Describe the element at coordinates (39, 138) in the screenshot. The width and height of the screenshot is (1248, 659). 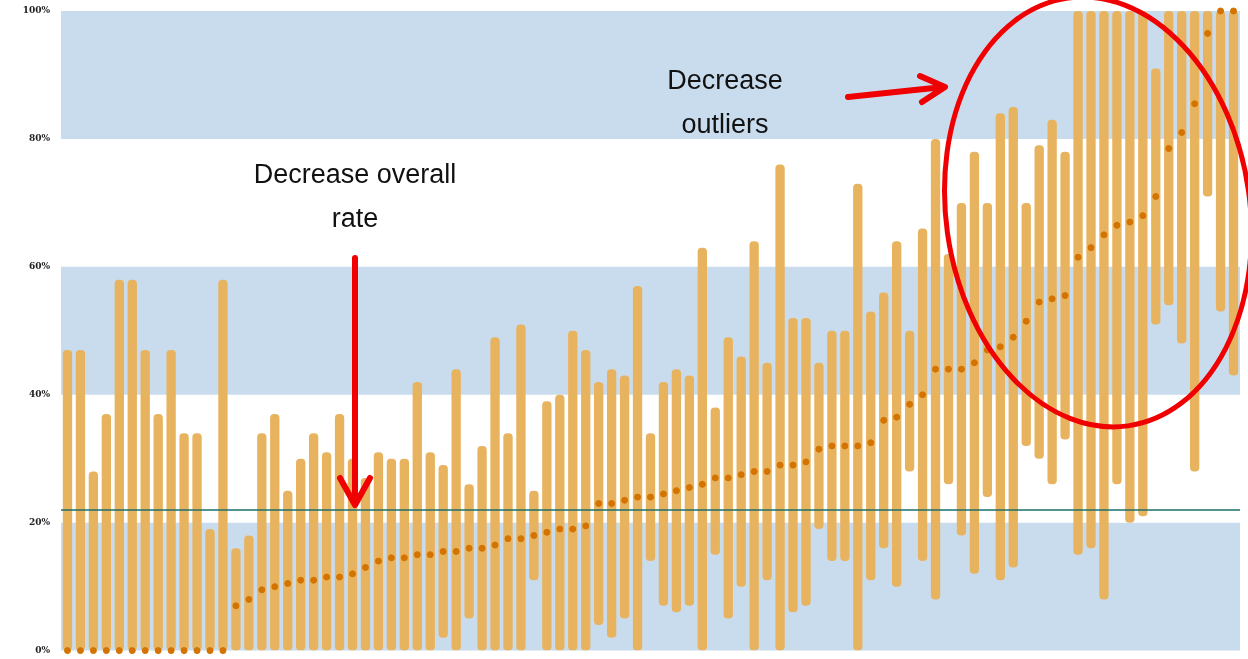
I see `y-tick-label: 80%` at that location.